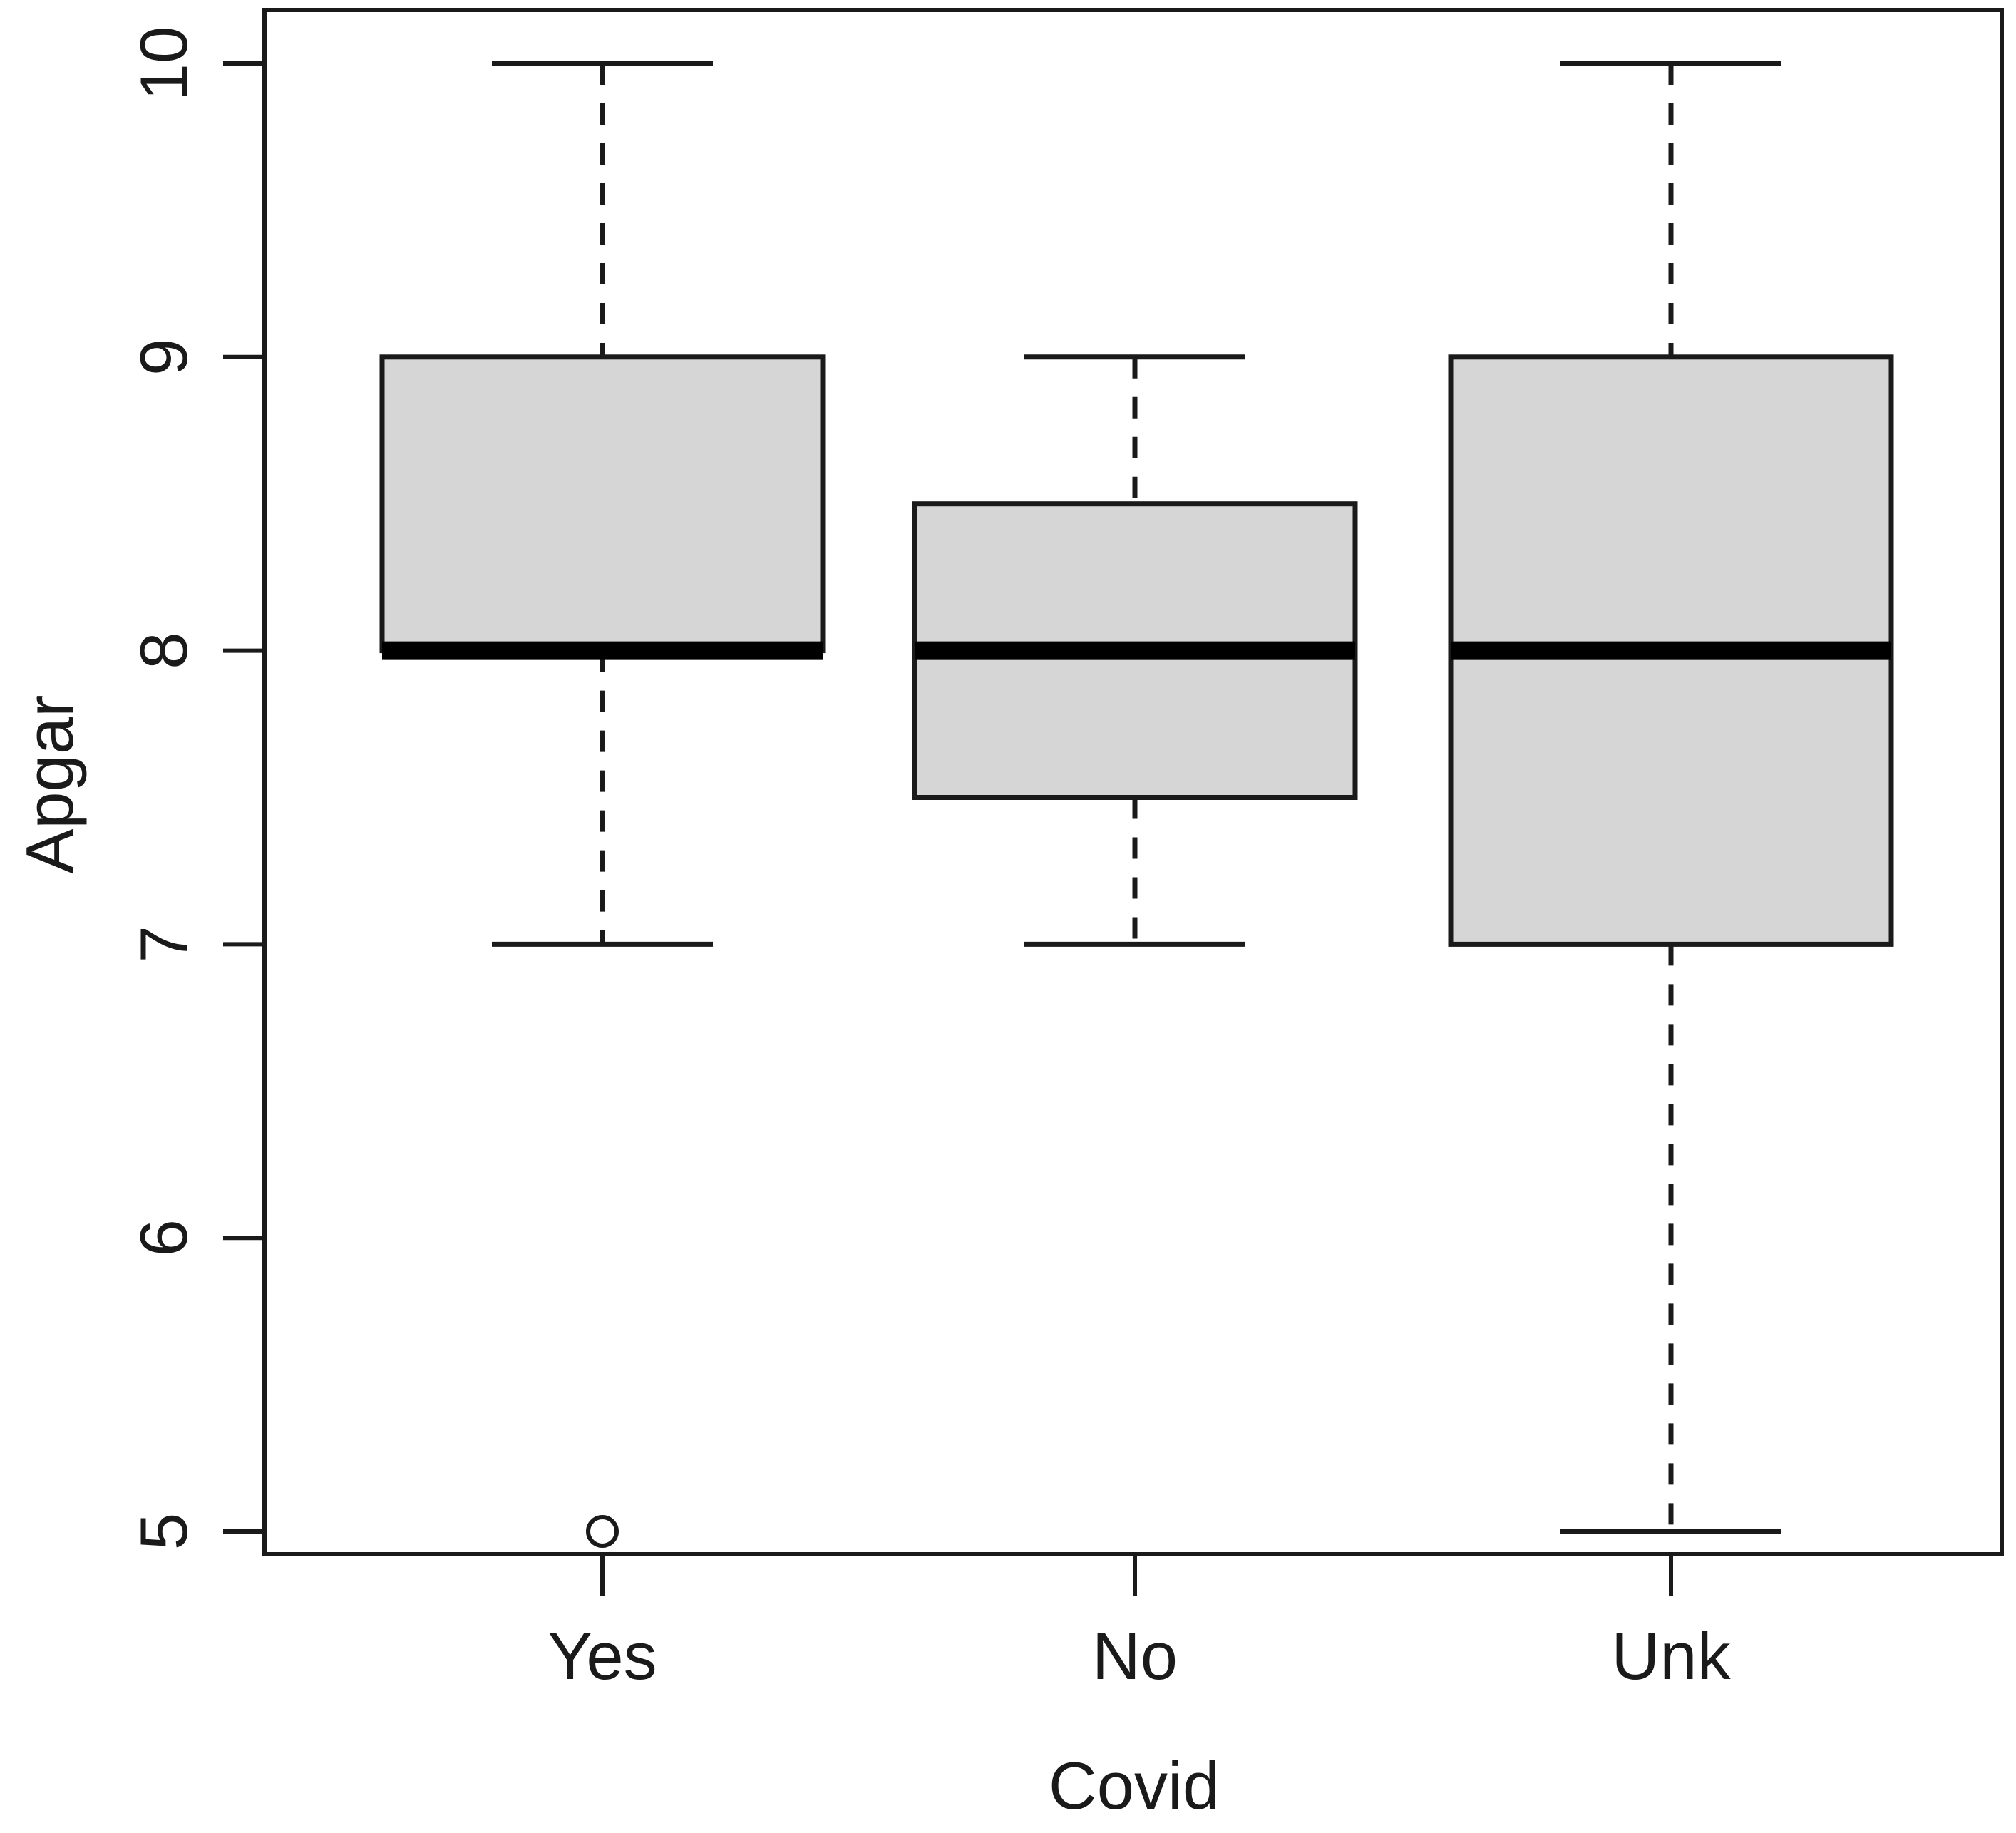 The height and width of the screenshot is (1833, 2016). Describe the element at coordinates (163, 1237) in the screenshot. I see `y-tick-label: 6` at that location.